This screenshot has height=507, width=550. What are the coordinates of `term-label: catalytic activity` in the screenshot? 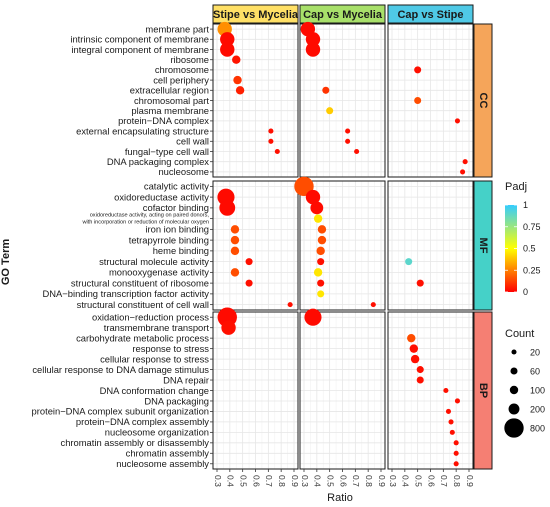 It's located at (176, 186).